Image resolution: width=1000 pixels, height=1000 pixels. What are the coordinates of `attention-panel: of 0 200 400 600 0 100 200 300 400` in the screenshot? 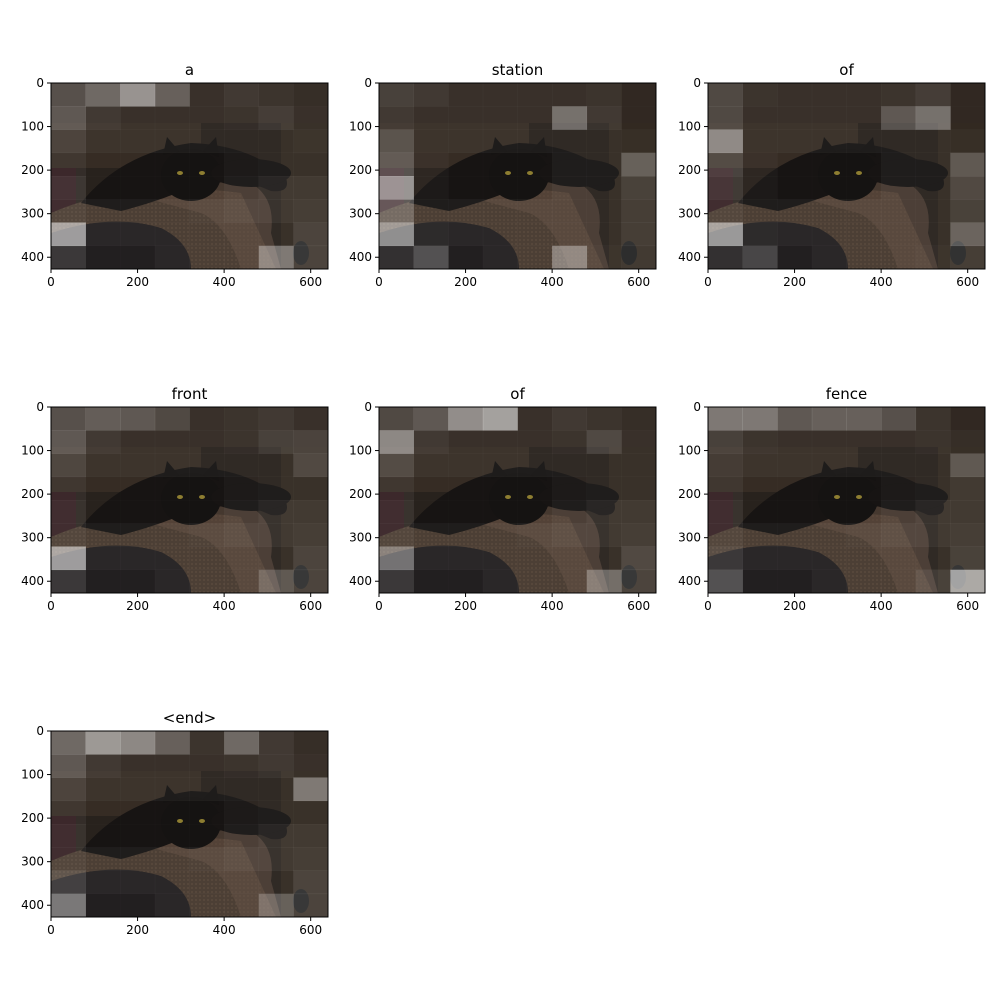 It's located at (832, 175).